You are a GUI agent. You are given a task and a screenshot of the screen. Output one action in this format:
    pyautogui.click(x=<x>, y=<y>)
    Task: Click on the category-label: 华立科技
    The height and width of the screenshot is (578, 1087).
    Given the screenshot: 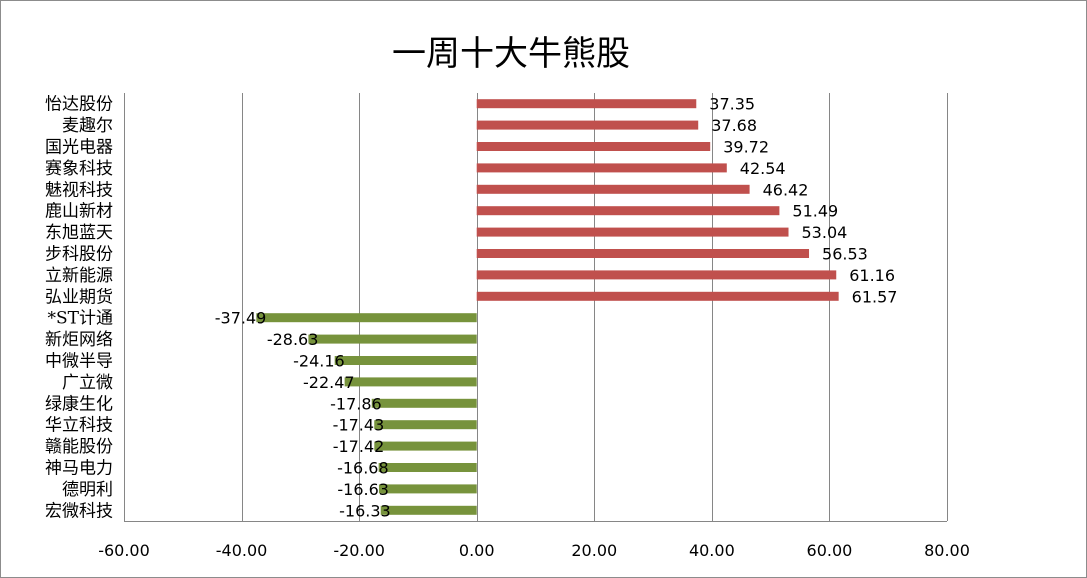 What is the action you would take?
    pyautogui.click(x=79, y=426)
    